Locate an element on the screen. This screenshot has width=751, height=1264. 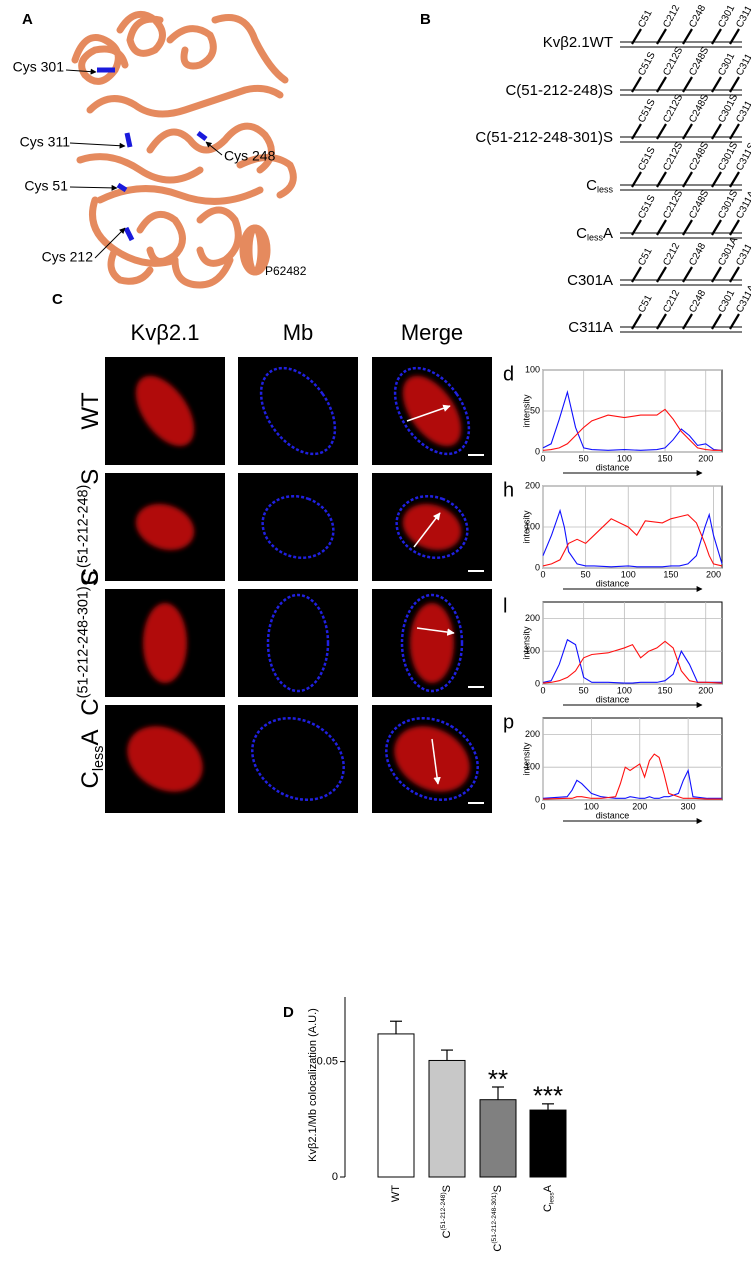
construct-name: C(51-212-248-301)S is located at coordinates (544, 137).